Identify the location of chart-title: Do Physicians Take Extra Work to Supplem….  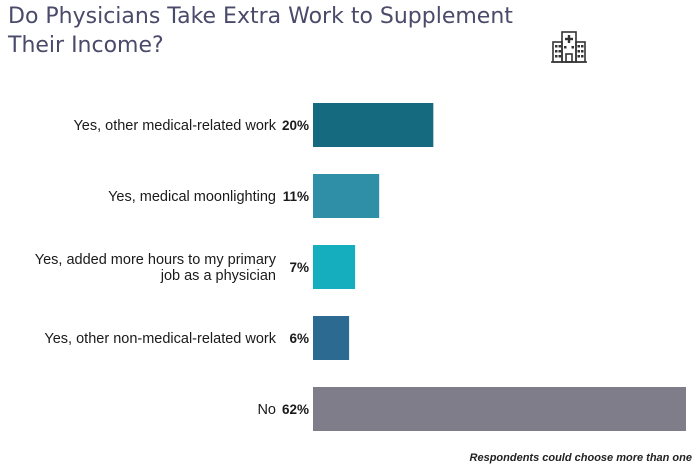
(260, 31).